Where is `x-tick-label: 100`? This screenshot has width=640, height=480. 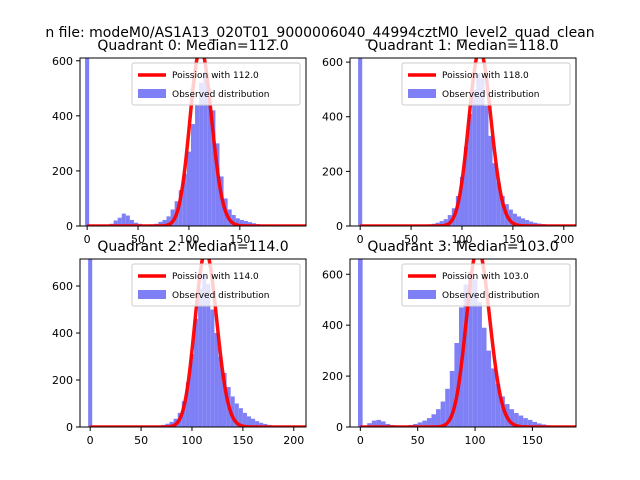 x-tick-label: 100 is located at coordinates (461, 239).